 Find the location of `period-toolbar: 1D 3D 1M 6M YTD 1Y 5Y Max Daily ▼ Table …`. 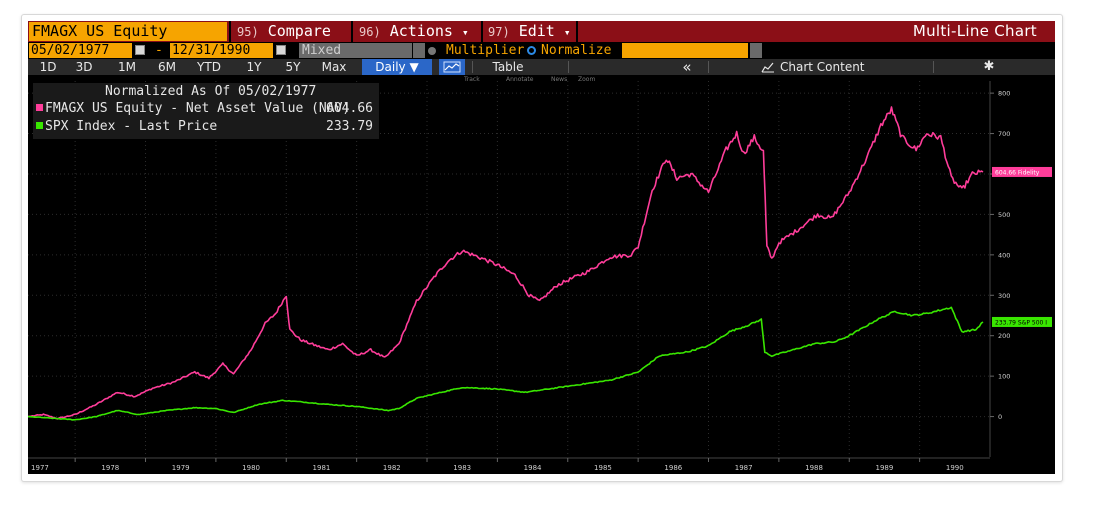

period-toolbar: 1D 3D 1M 6M YTD 1Y 5Y Max Daily ▼ Table … is located at coordinates (541, 67).